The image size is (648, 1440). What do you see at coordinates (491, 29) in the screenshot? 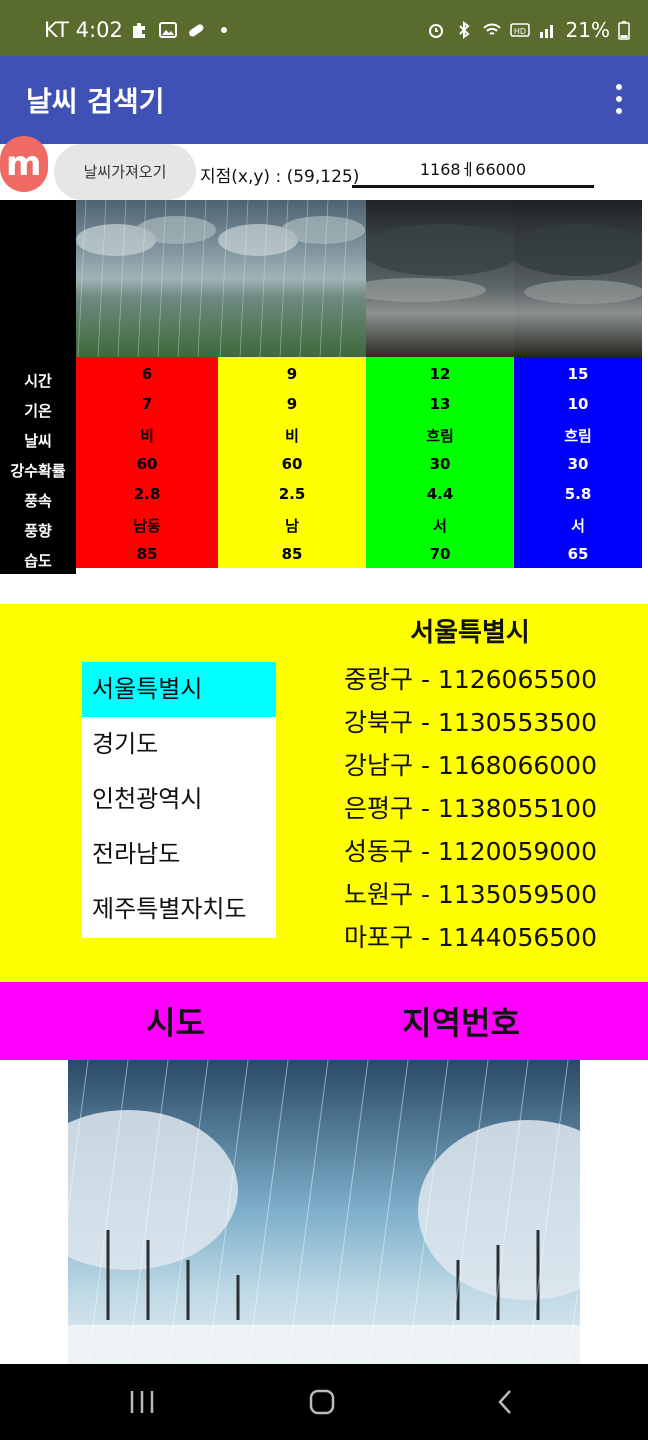
I see `wifi-icon` at bounding box center [491, 29].